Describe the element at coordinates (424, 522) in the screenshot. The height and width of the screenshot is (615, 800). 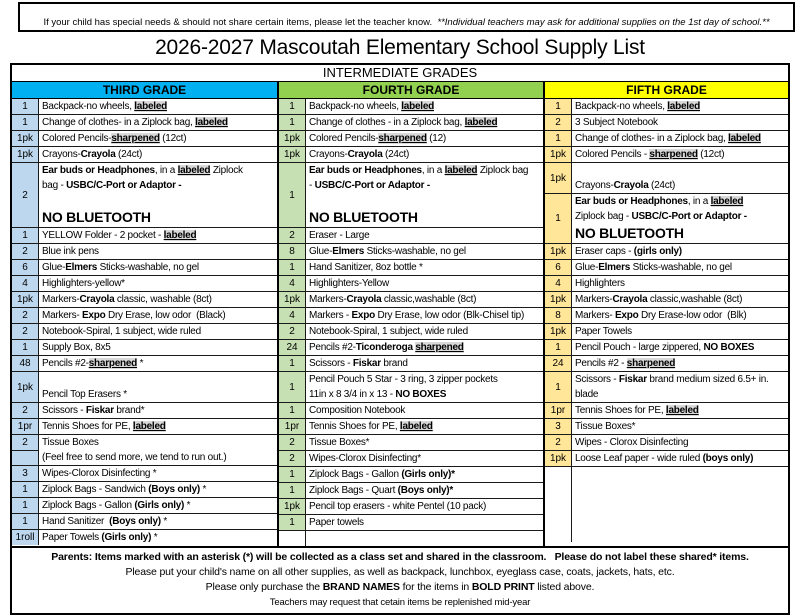
I see `item-description: Paper towels` at that location.